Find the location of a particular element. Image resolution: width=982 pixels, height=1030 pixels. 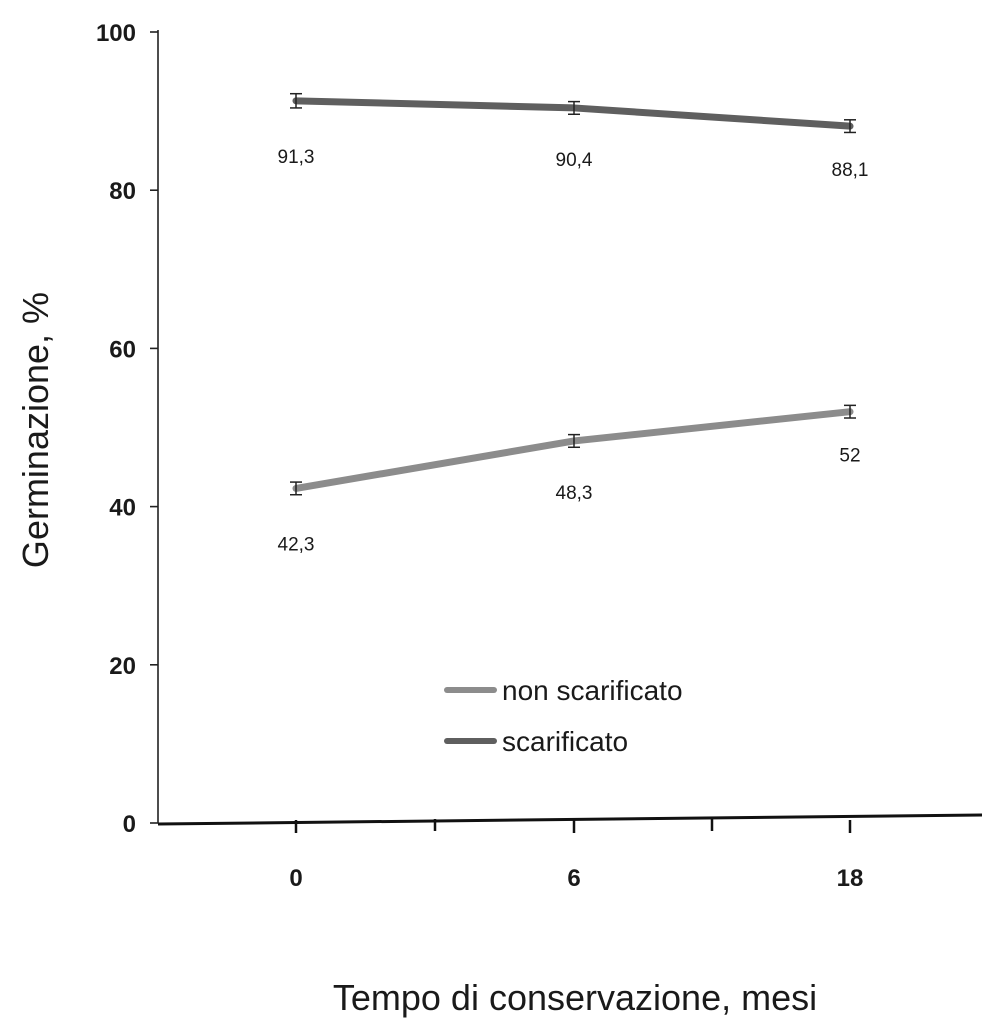

data-label: 52 is located at coordinates (849, 456).